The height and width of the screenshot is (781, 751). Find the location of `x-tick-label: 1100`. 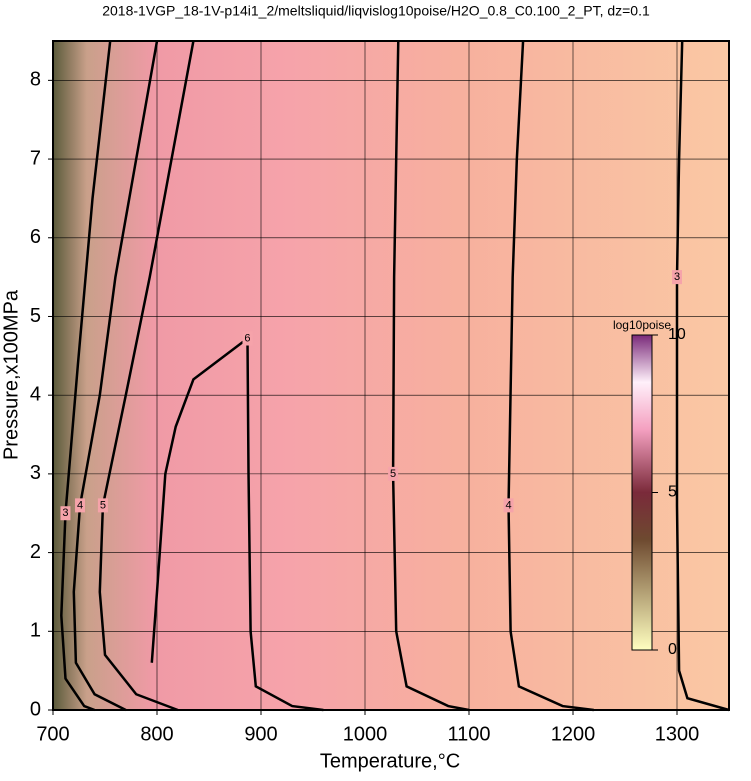

x-tick-label: 1100 is located at coordinates (468, 734).